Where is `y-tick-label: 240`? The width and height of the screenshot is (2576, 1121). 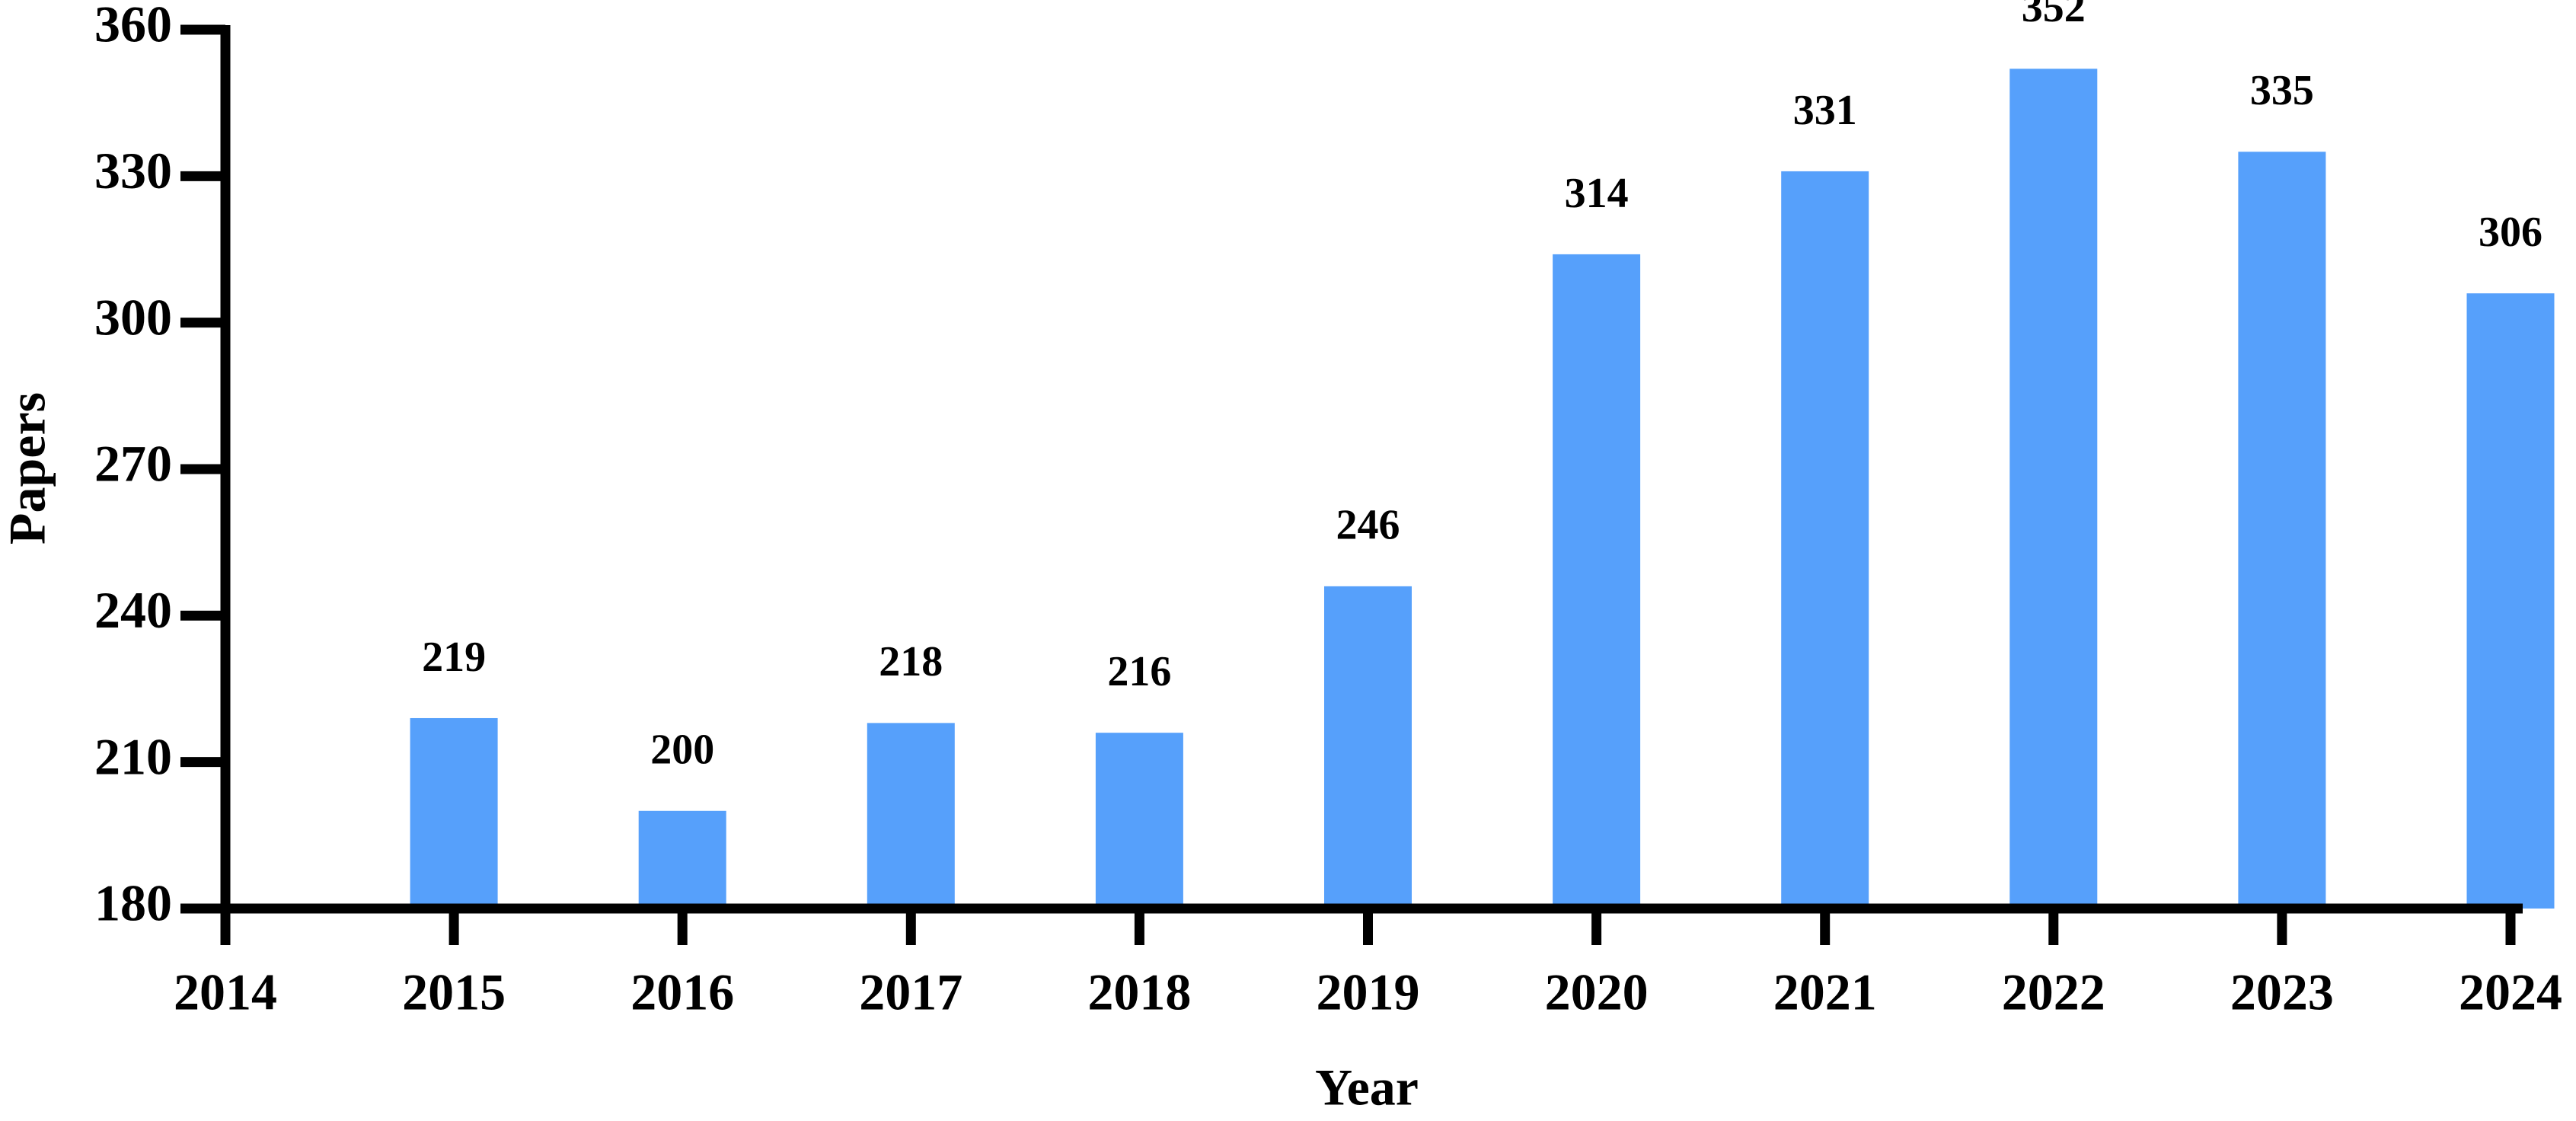
y-tick-label: 240 is located at coordinates (133, 610).